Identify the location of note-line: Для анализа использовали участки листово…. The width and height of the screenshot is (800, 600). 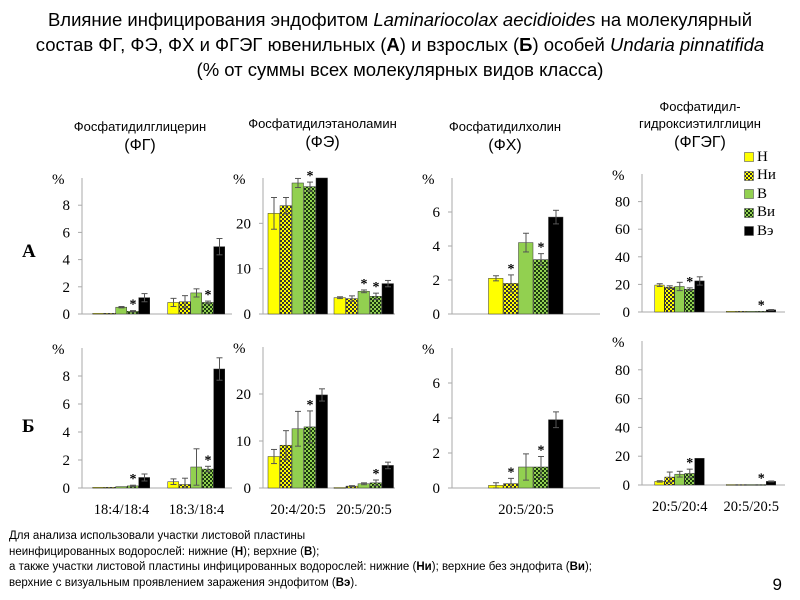
(157, 536).